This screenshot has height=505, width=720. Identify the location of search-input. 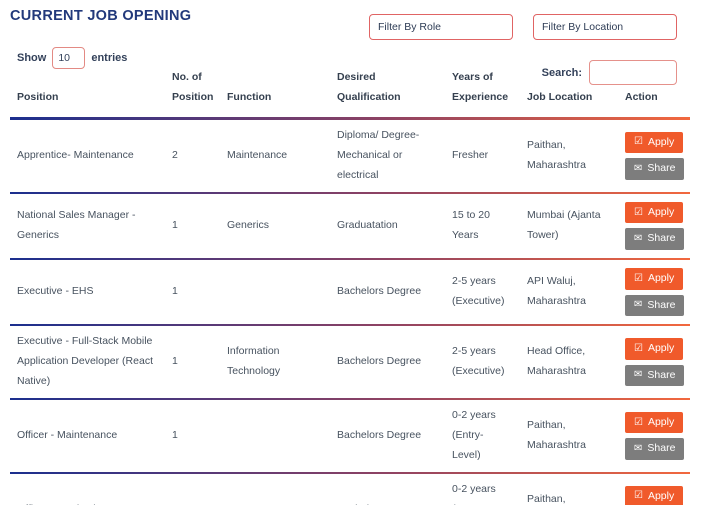
(633, 72).